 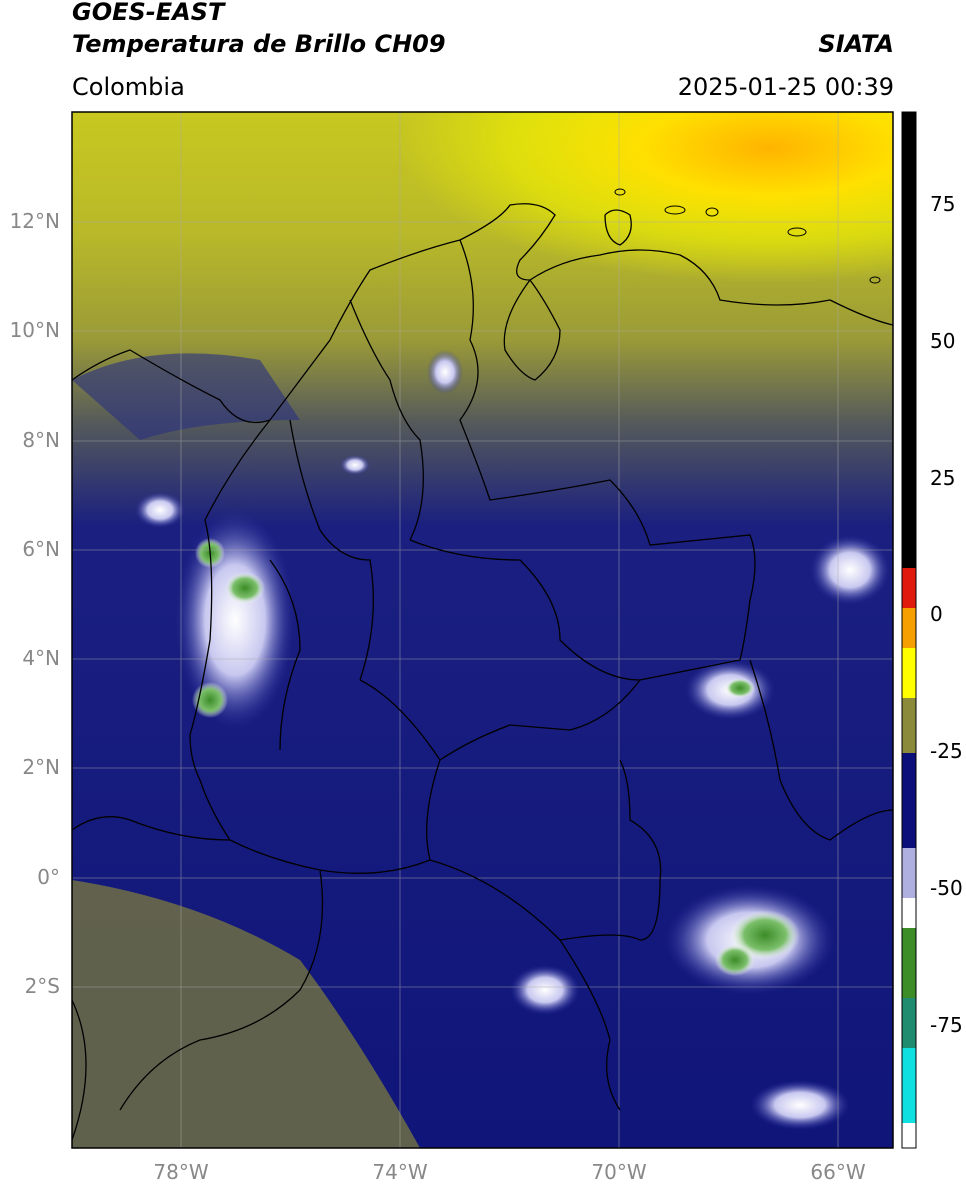 I want to click on product-name: Temperatura de Brillo CH09, so click(x=259, y=44).